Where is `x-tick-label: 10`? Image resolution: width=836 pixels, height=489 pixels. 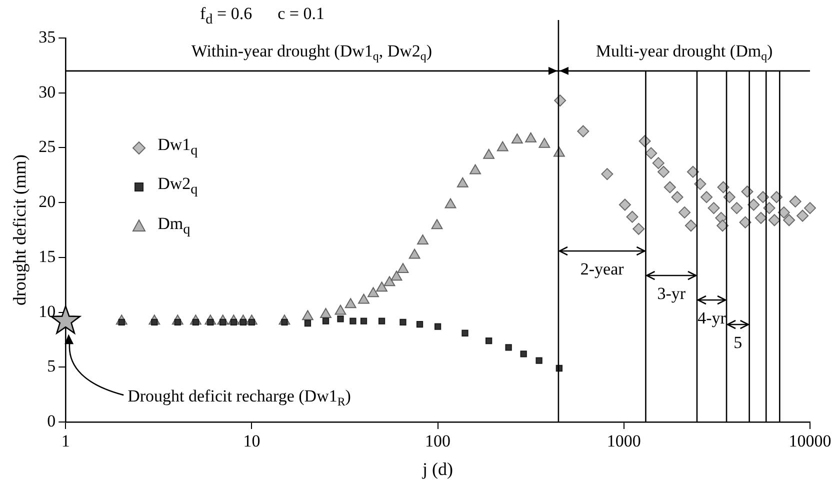
x-tick-label: 10 is located at coordinates (251, 441).